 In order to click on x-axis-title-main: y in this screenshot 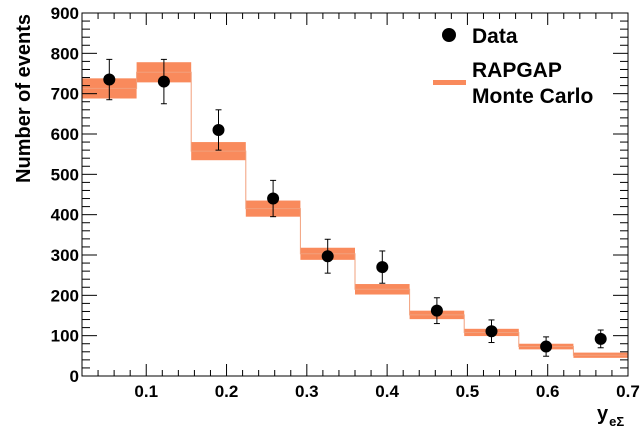, I will do `click(603, 414)`.